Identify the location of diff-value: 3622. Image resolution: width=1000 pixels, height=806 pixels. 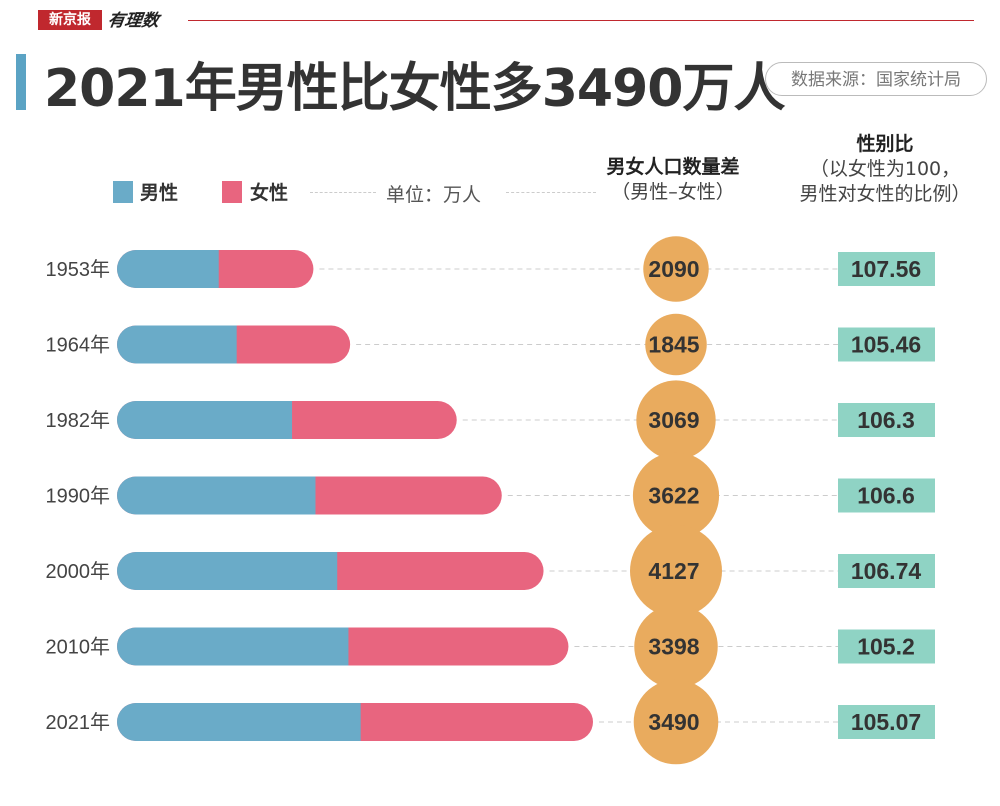
(673, 496).